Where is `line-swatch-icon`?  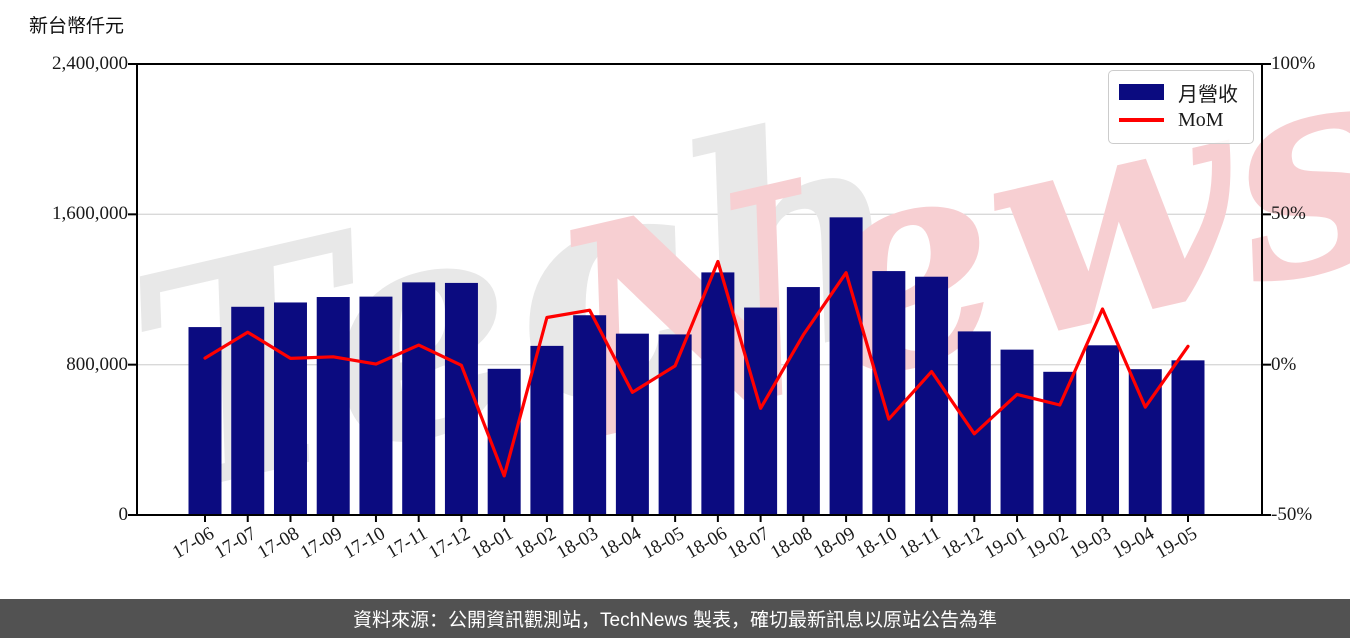 line-swatch-icon is located at coordinates (1141, 120).